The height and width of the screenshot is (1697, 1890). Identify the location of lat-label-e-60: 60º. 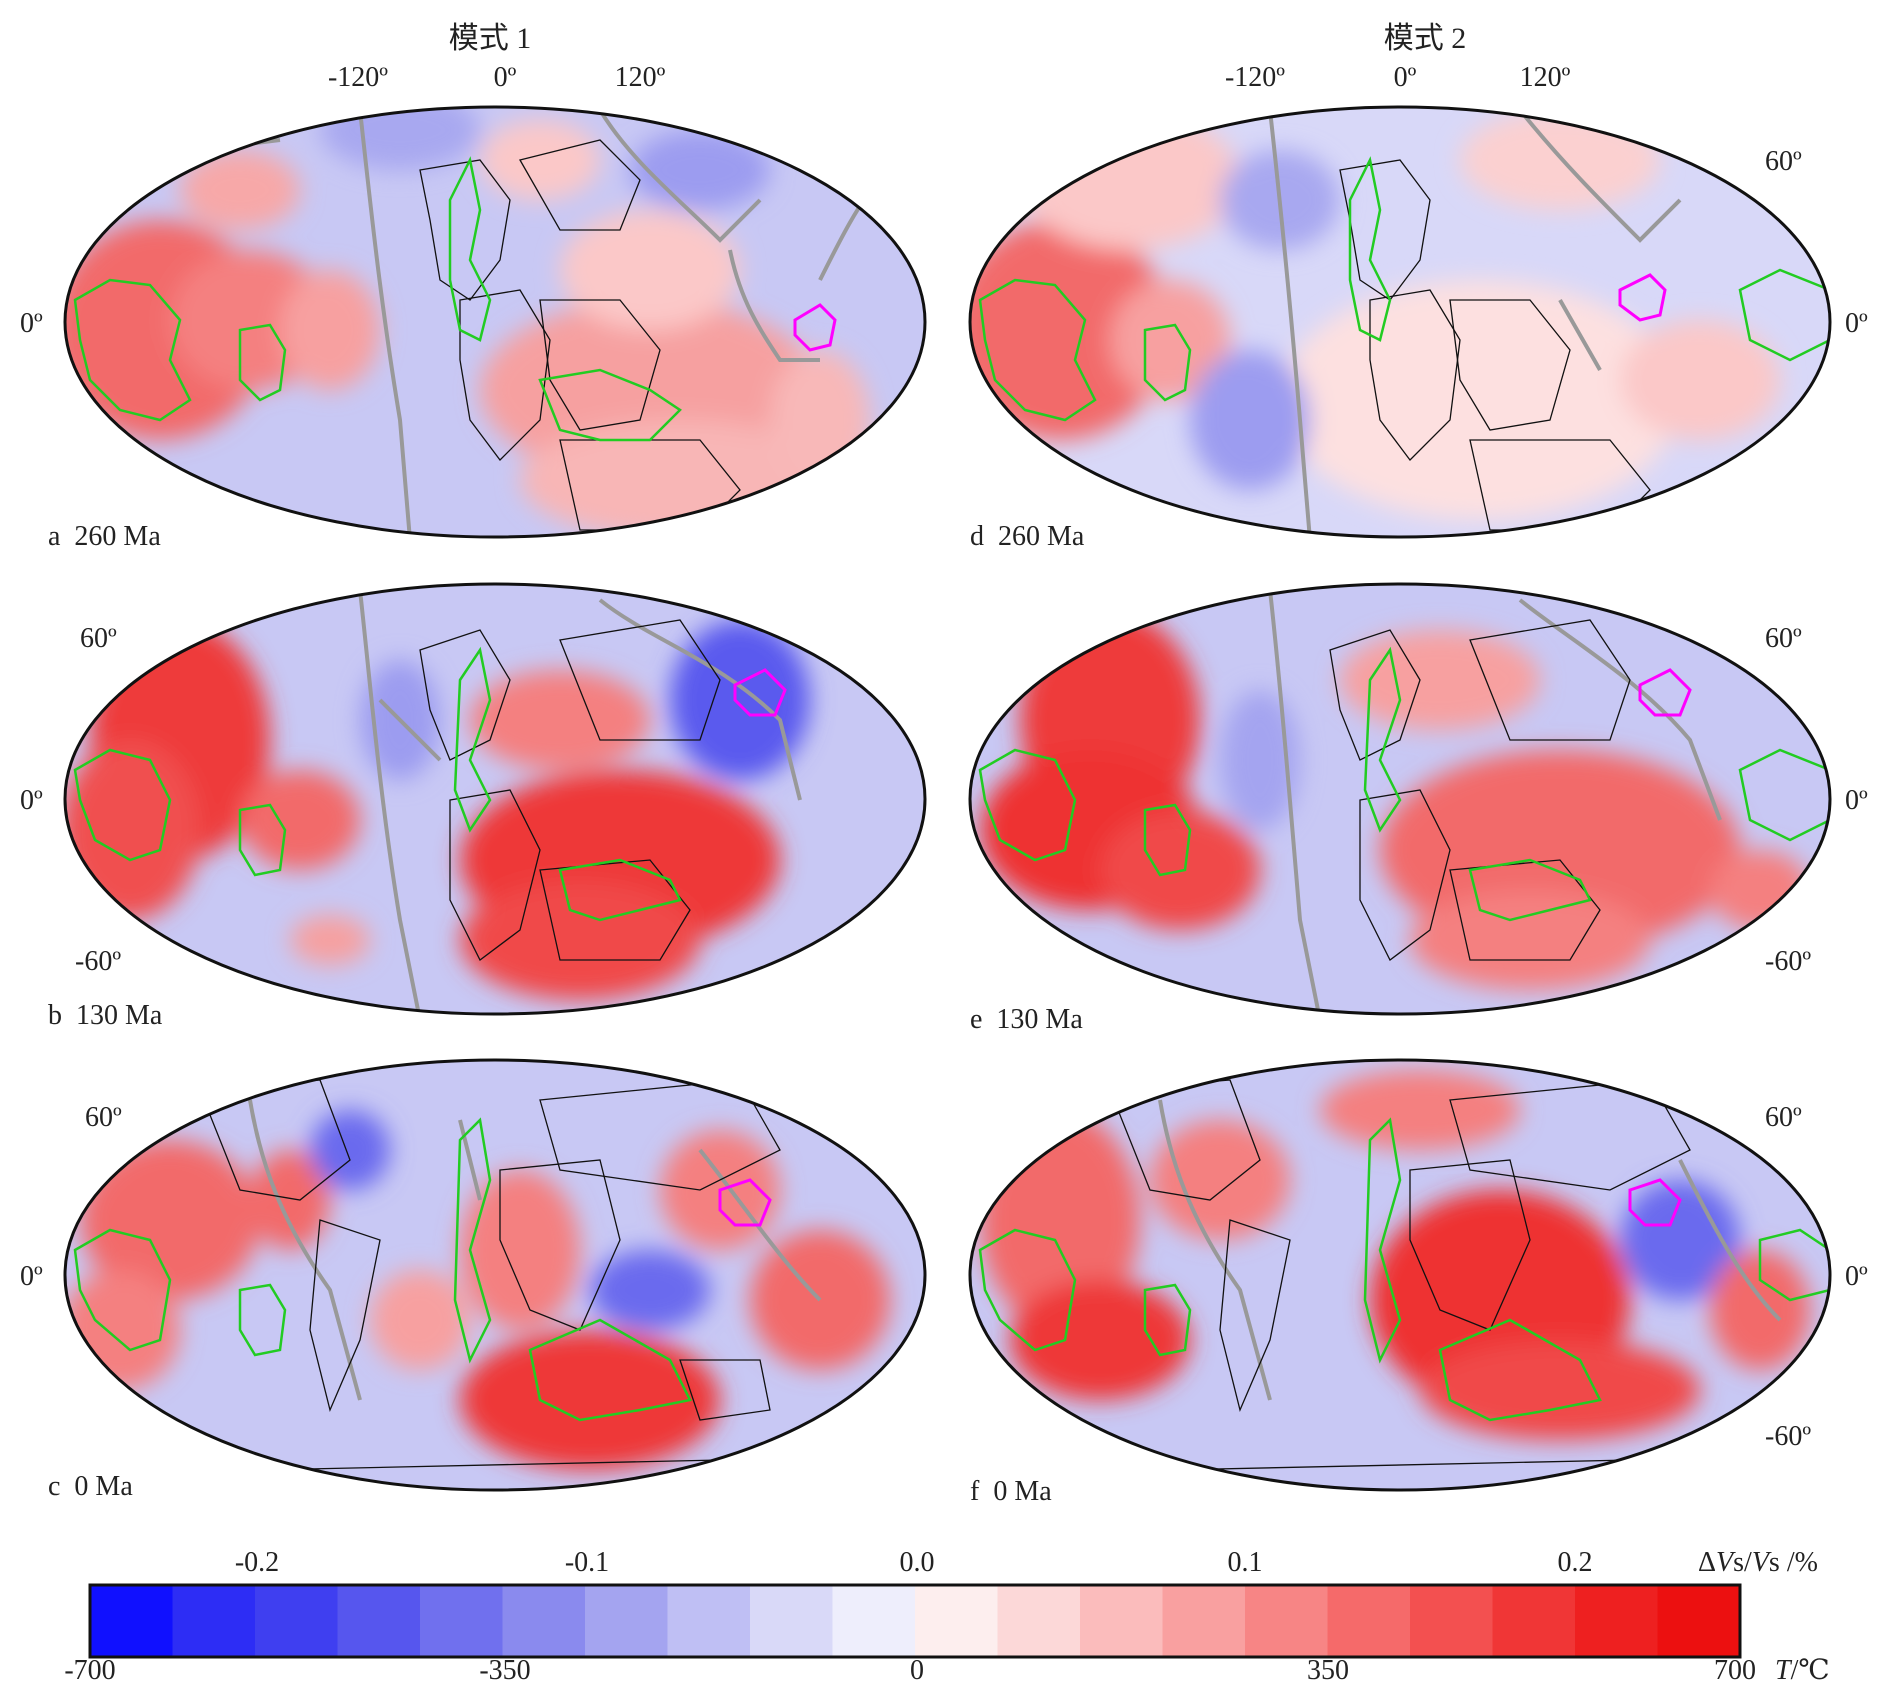
(1783, 638).